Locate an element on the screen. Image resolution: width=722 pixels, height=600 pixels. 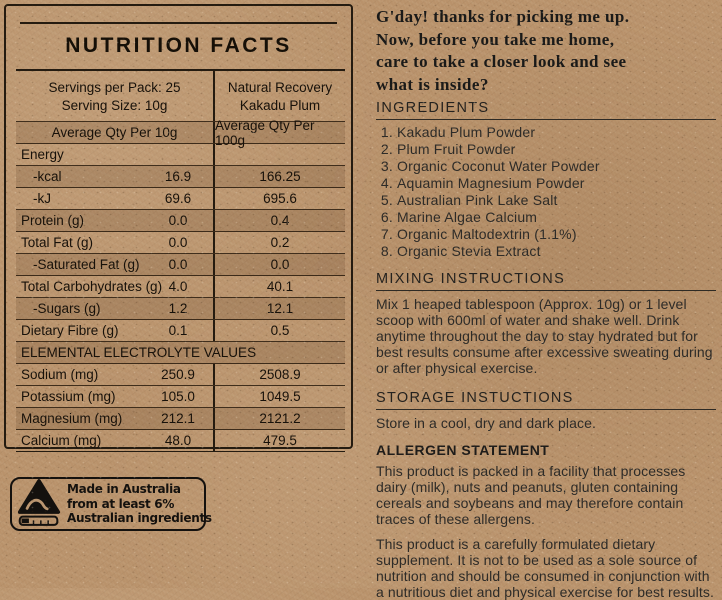
table-row: Calcium (mg) 48.0 479.5 is located at coordinates (180, 441).